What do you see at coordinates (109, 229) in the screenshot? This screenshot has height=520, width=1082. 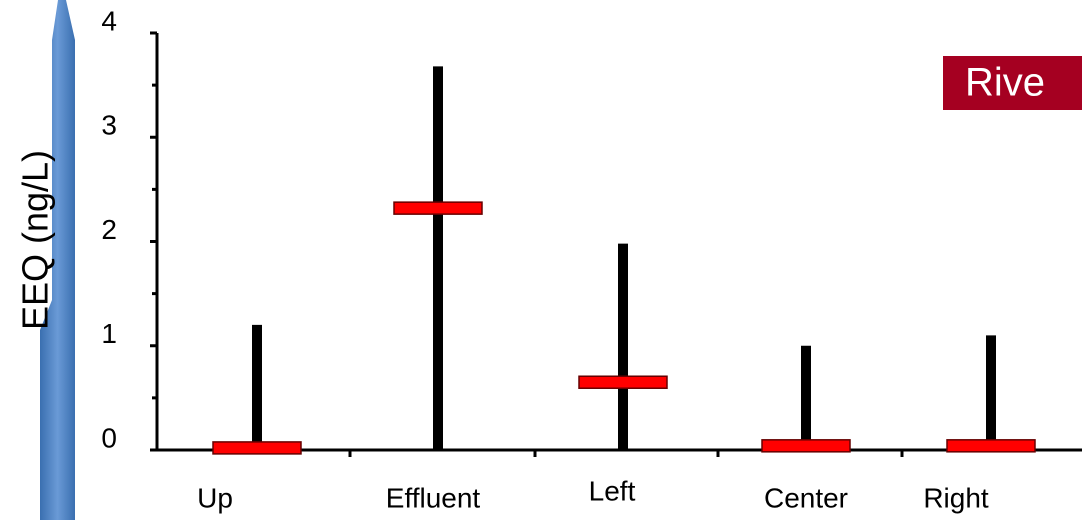 I see `y-tick-label: 2` at bounding box center [109, 229].